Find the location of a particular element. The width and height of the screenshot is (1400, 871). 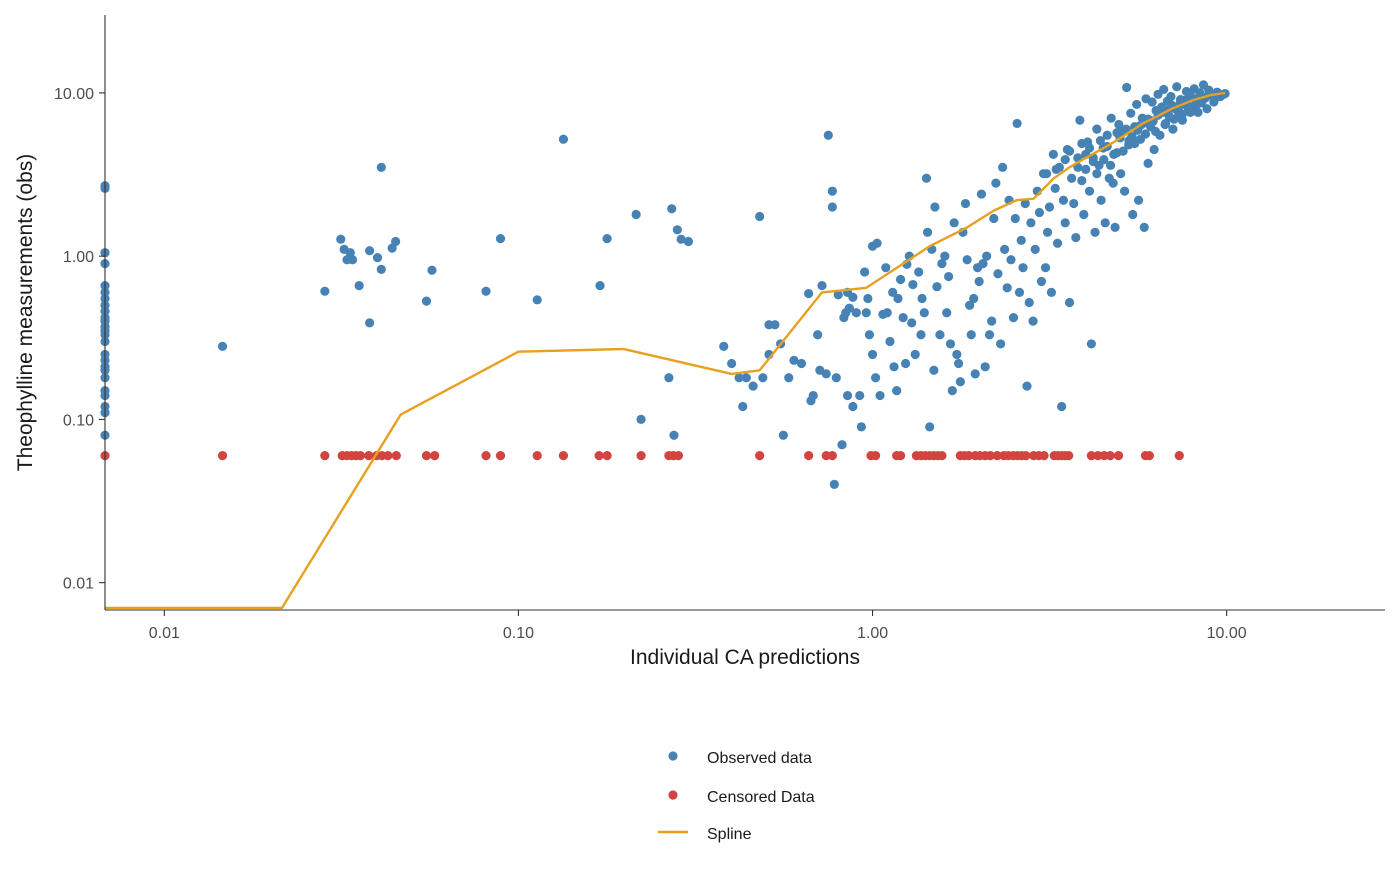

legend-item-spline: Spline is located at coordinates (705, 834).